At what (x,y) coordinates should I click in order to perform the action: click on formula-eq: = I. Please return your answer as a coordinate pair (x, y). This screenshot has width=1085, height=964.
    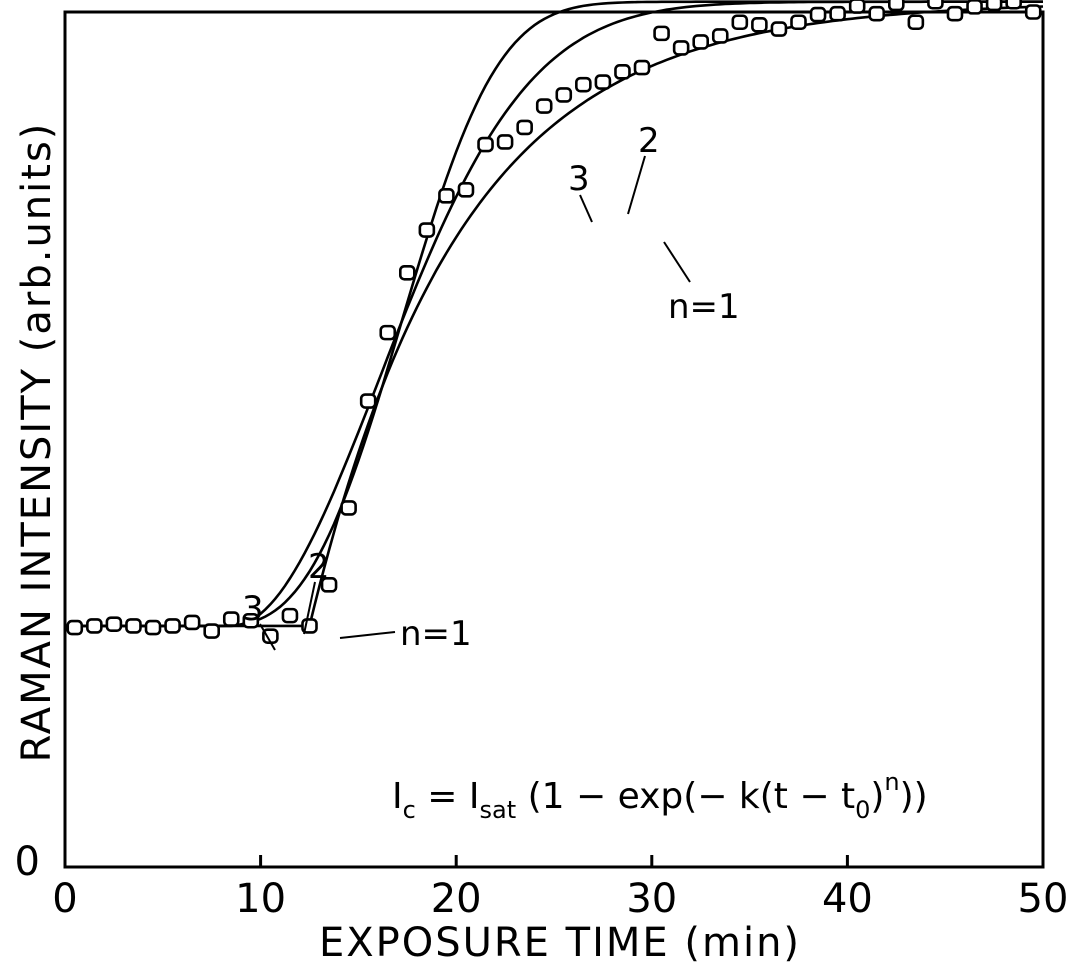
    Looking at the image, I should click on (448, 796).